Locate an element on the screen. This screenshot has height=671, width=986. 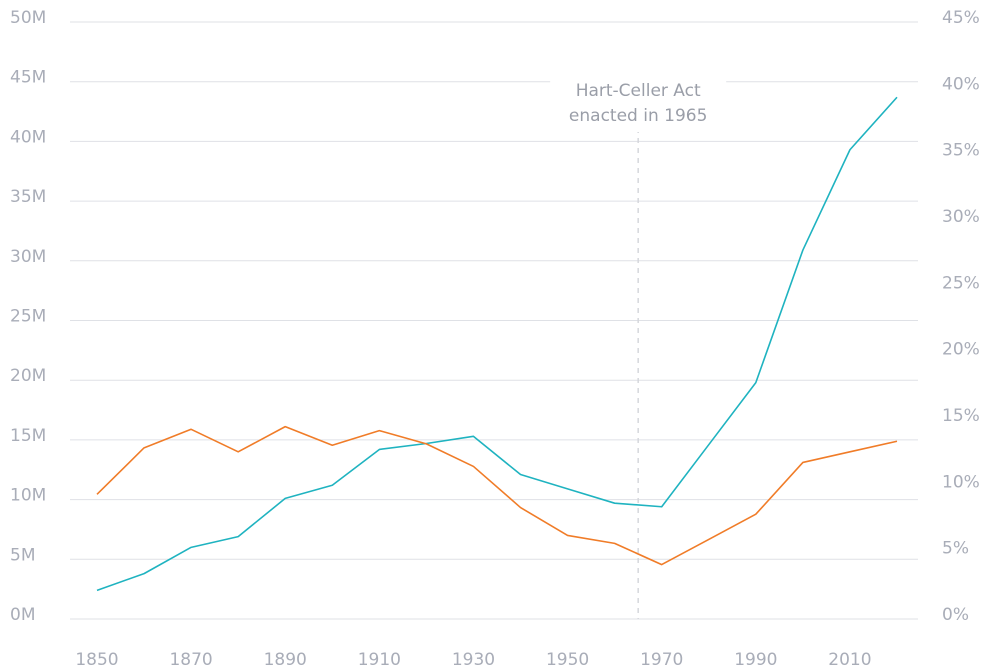
x-tick-label: 2010 is located at coordinates (849, 660).